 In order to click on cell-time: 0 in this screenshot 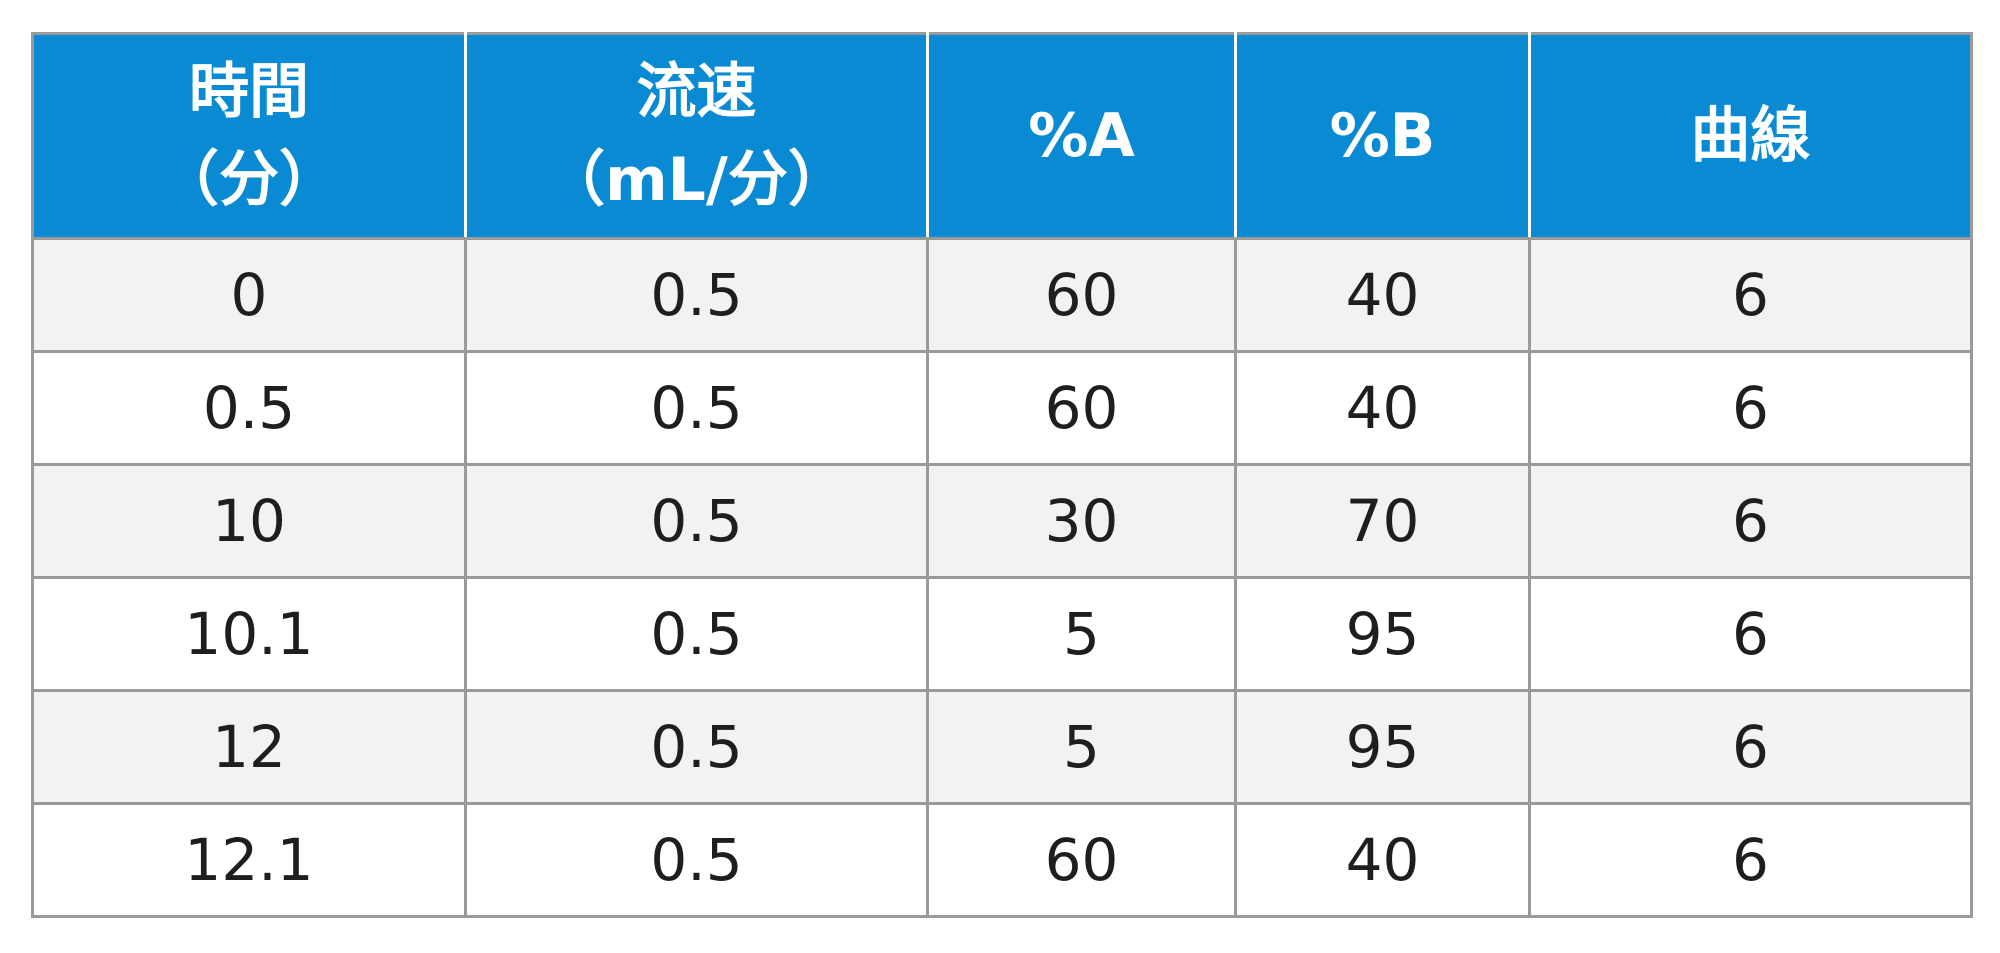, I will do `click(249, 295)`.